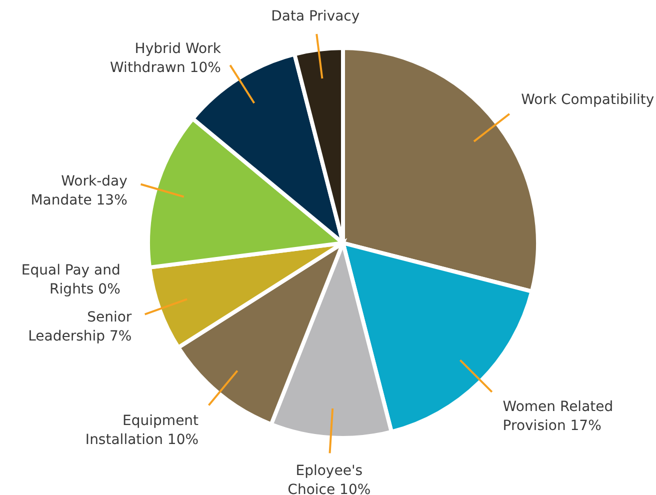 The height and width of the screenshot is (495, 656). What do you see at coordinates (558, 416) in the screenshot?
I see `slice-label: Women Related Provision 17%` at bounding box center [558, 416].